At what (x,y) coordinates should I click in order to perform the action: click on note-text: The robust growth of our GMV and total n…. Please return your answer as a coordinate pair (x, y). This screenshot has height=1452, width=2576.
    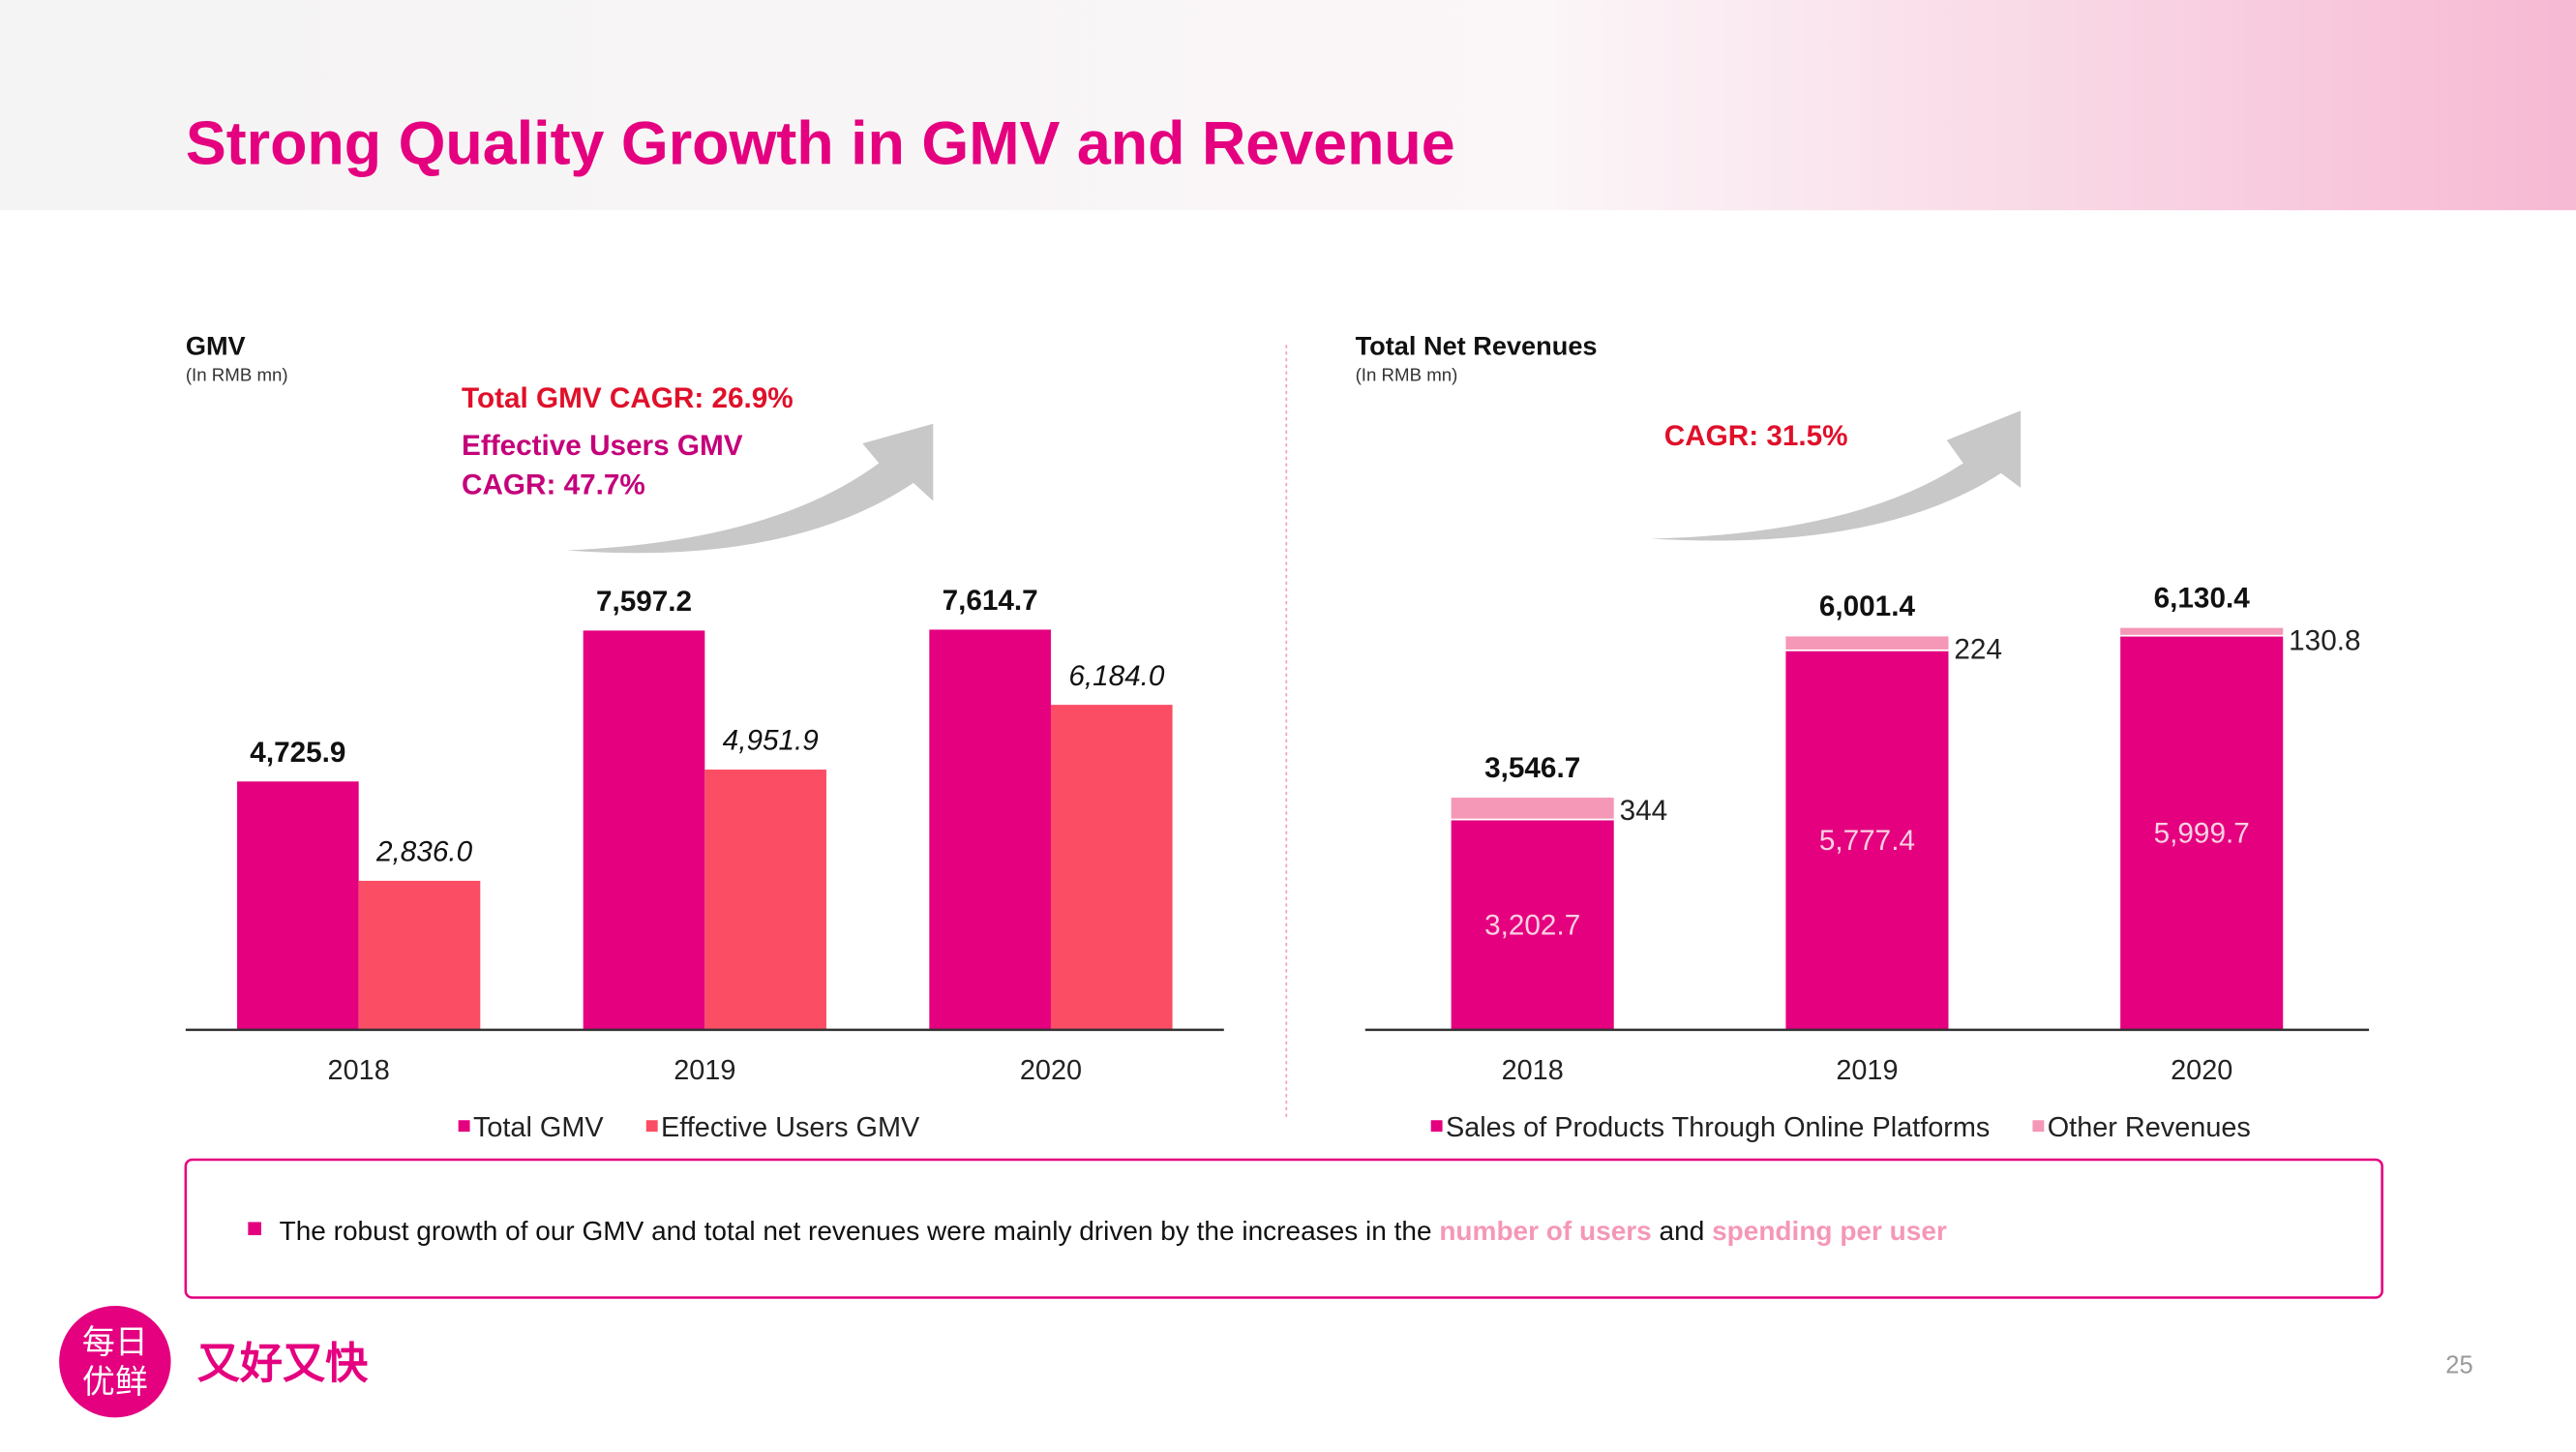
    Looking at the image, I should click on (1113, 1231).